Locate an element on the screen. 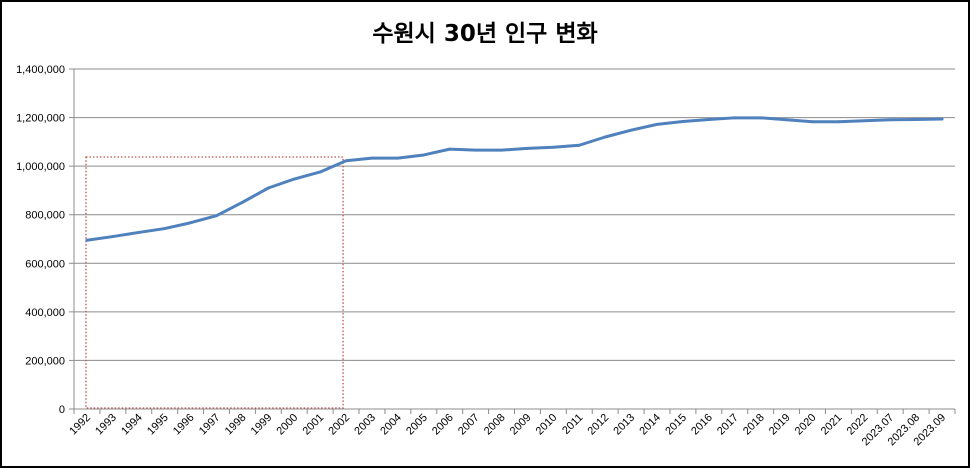 This screenshot has height=468, width=970. x-tick-label: 2011 is located at coordinates (572, 424).